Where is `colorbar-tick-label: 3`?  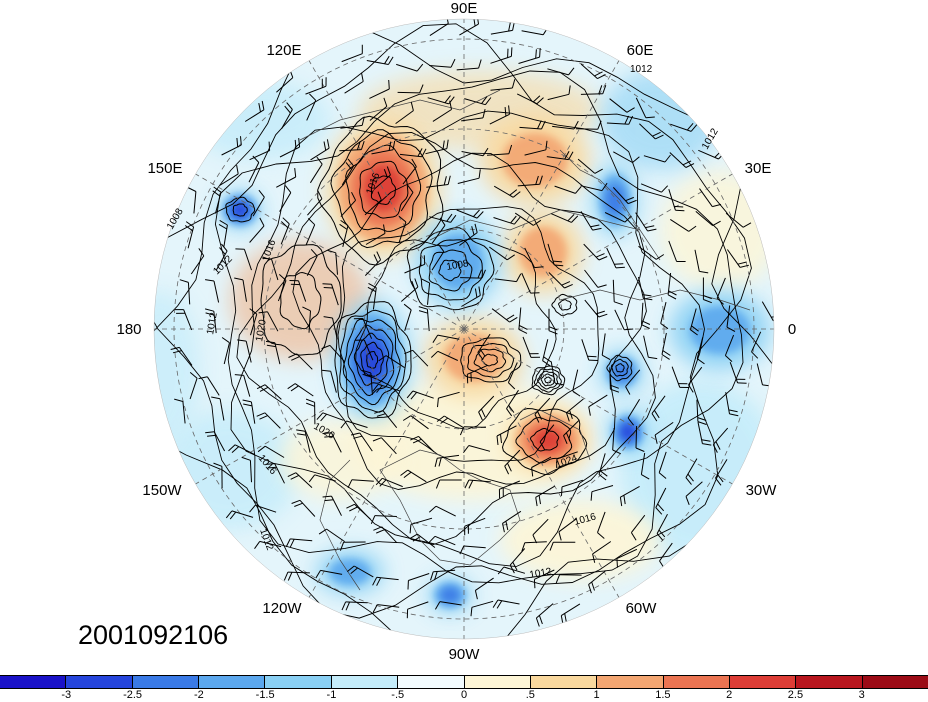
colorbar-tick-label: 3 is located at coordinates (861, 695).